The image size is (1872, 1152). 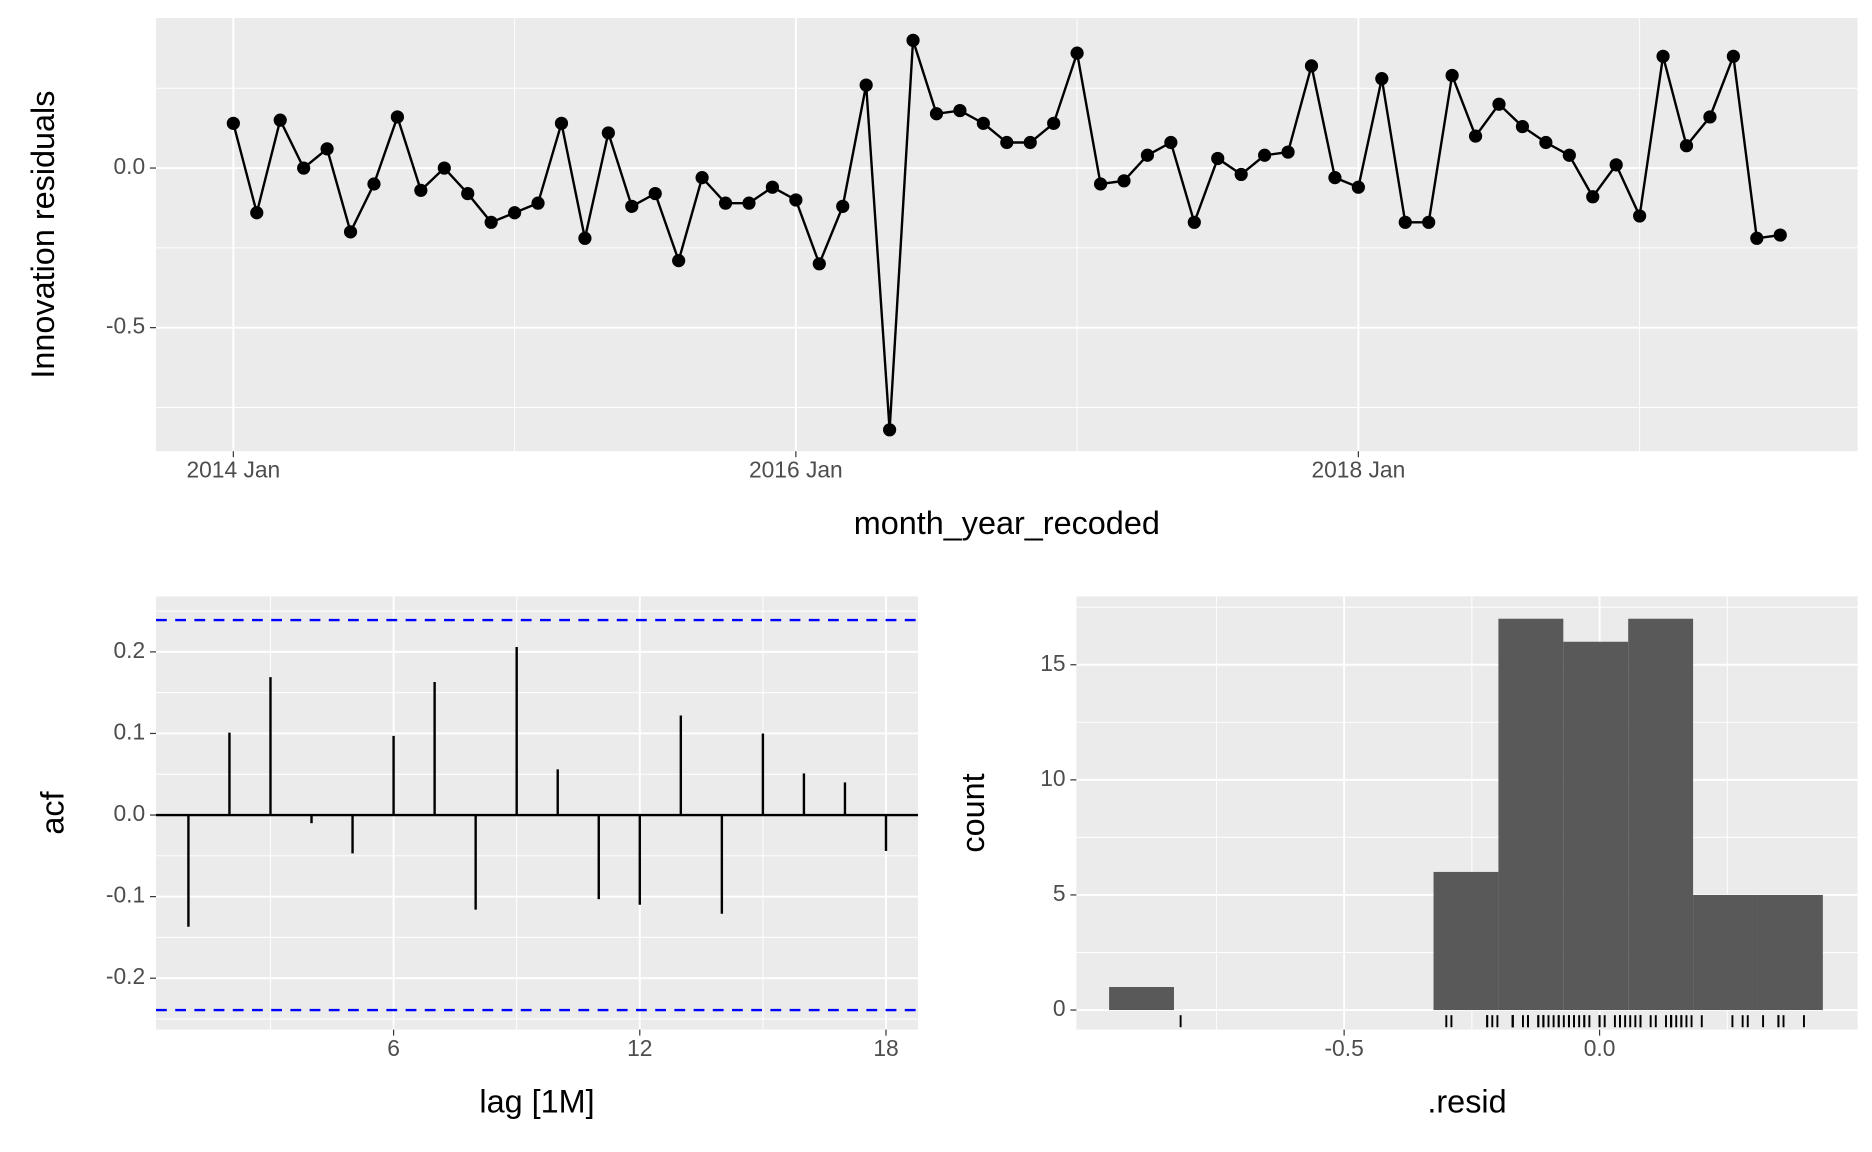 I want to click on y-tick-label: -0.1, so click(x=125, y=895).